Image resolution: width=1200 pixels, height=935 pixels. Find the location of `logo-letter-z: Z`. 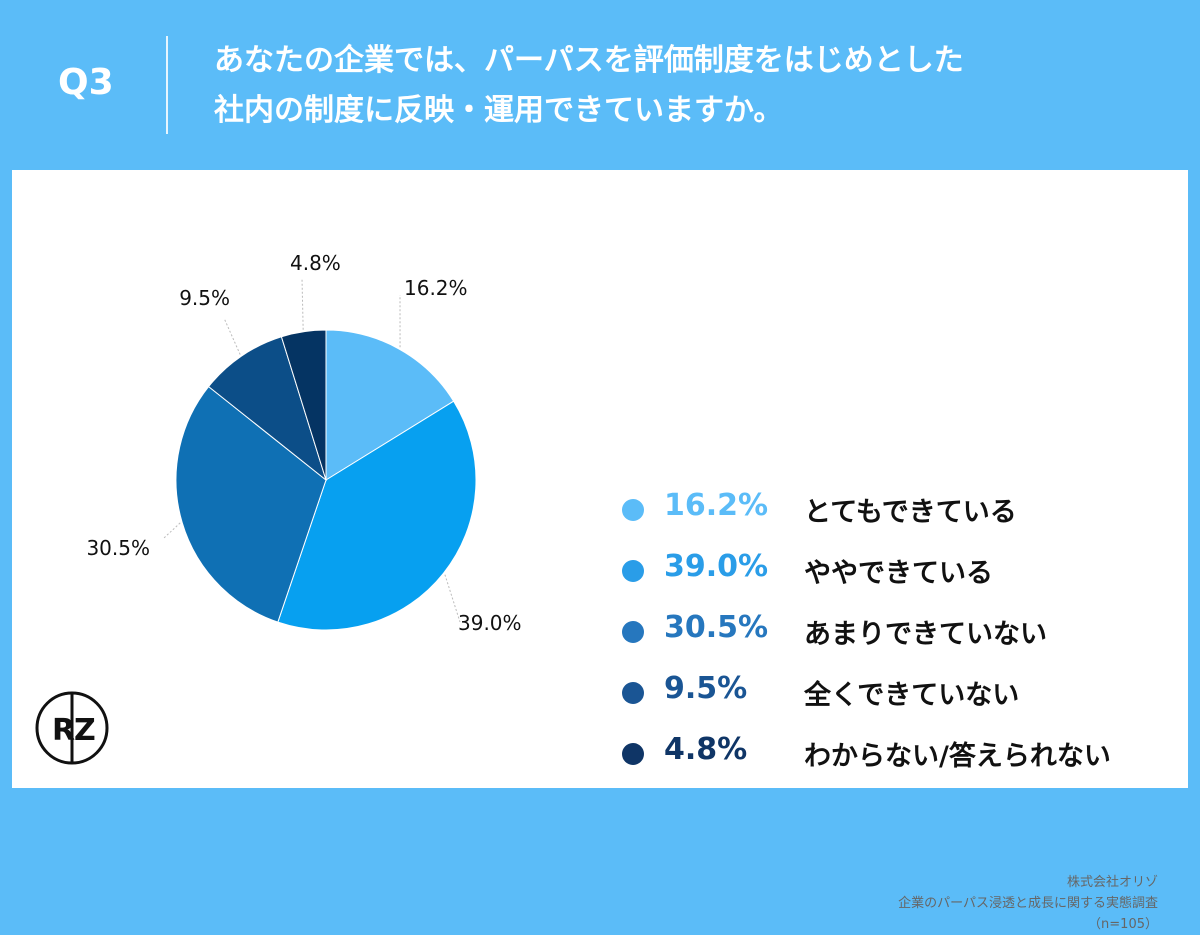

logo-letter-z: Z is located at coordinates (85, 730).